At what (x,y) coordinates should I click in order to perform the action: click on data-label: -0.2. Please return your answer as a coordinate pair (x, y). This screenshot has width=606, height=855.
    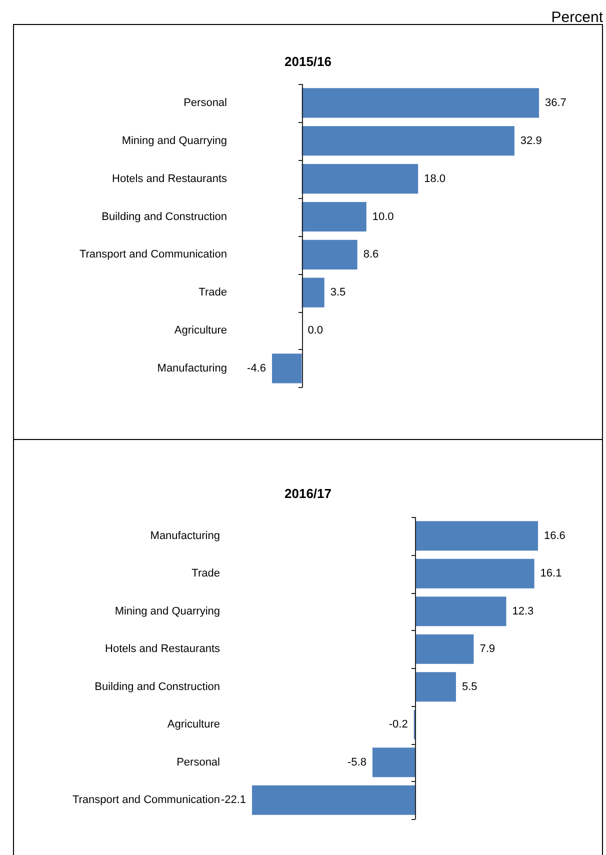
    Looking at the image, I should click on (398, 724).